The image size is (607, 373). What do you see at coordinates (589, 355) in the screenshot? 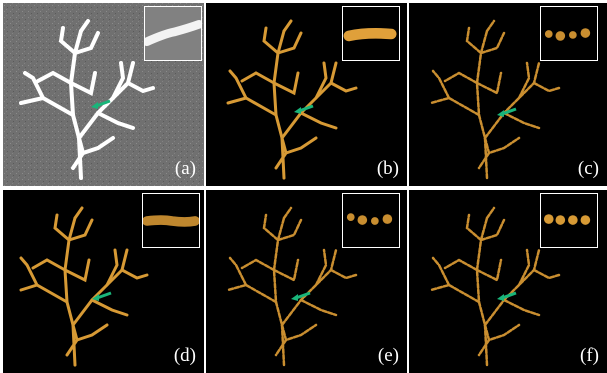
I see `panel-label: (f)` at bounding box center [589, 355].